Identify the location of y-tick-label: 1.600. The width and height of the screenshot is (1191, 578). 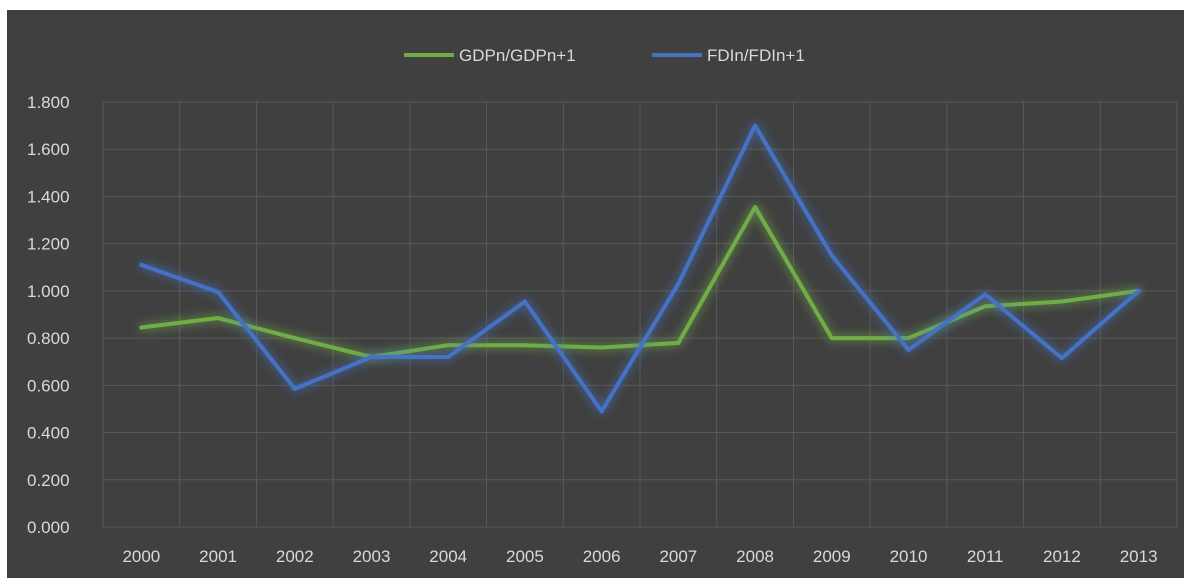
(48, 149).